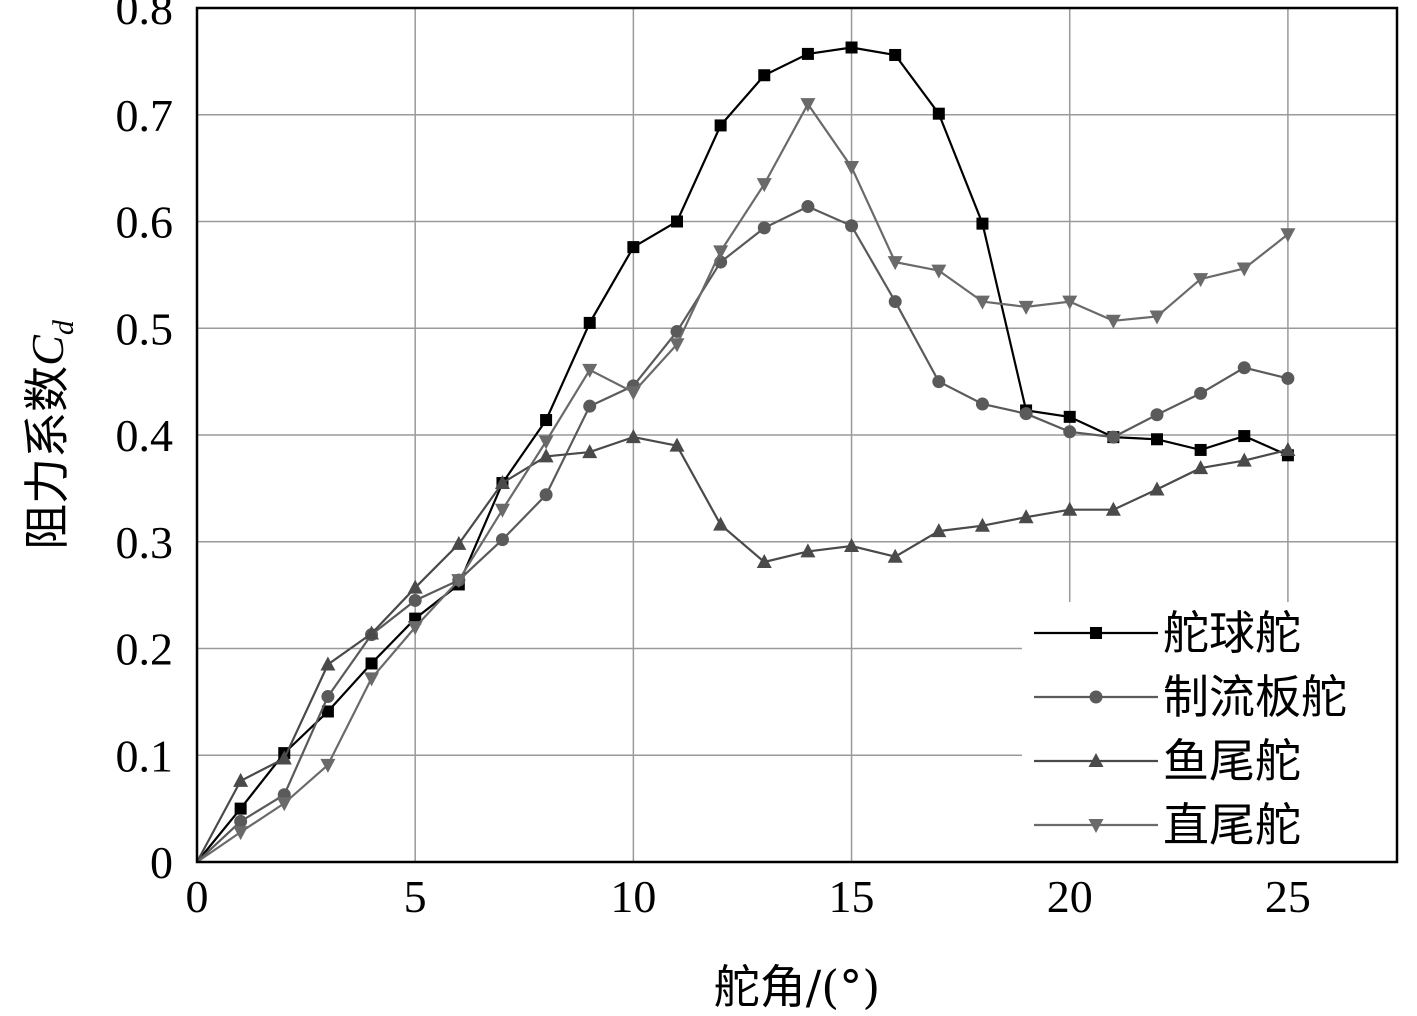 This screenshot has width=1417, height=1016. I want to click on legend-label: 鱼尾舵, so click(1232, 761).